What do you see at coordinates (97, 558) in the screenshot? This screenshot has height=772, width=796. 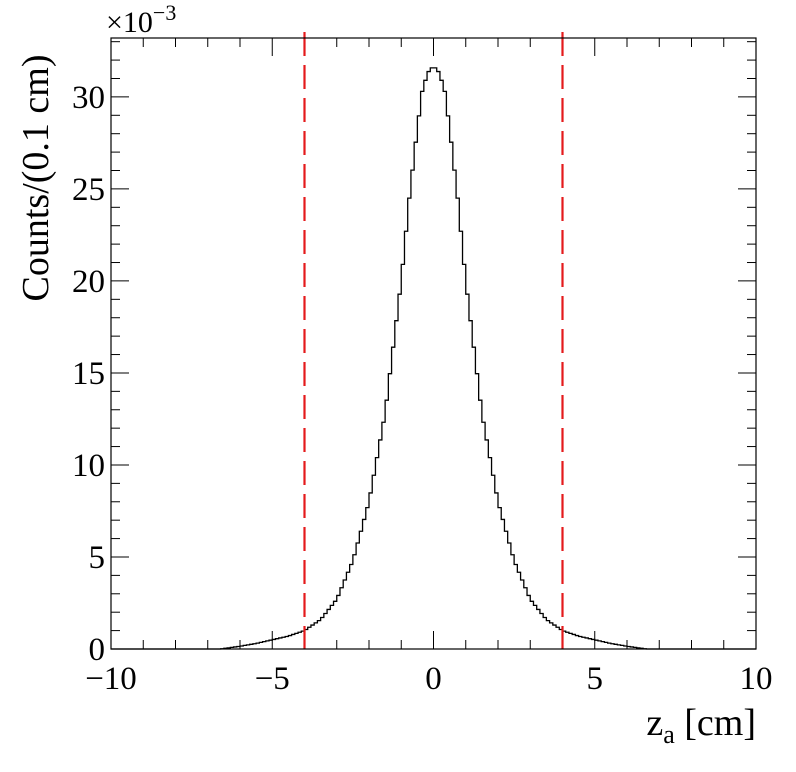 I see `y-tick-label: 5` at bounding box center [97, 558].